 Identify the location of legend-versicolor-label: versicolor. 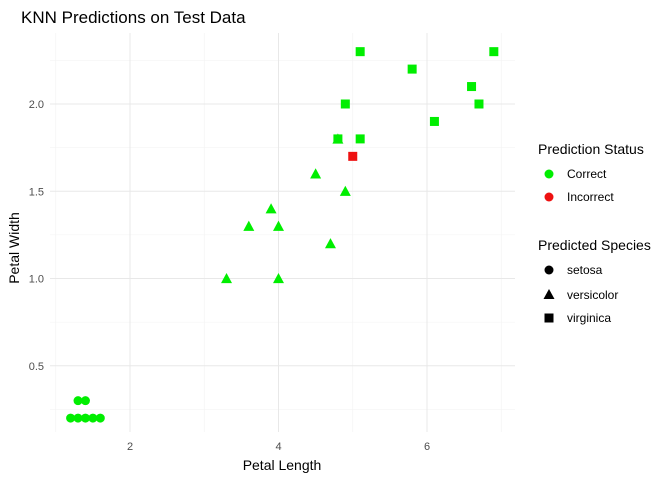
(592, 295).